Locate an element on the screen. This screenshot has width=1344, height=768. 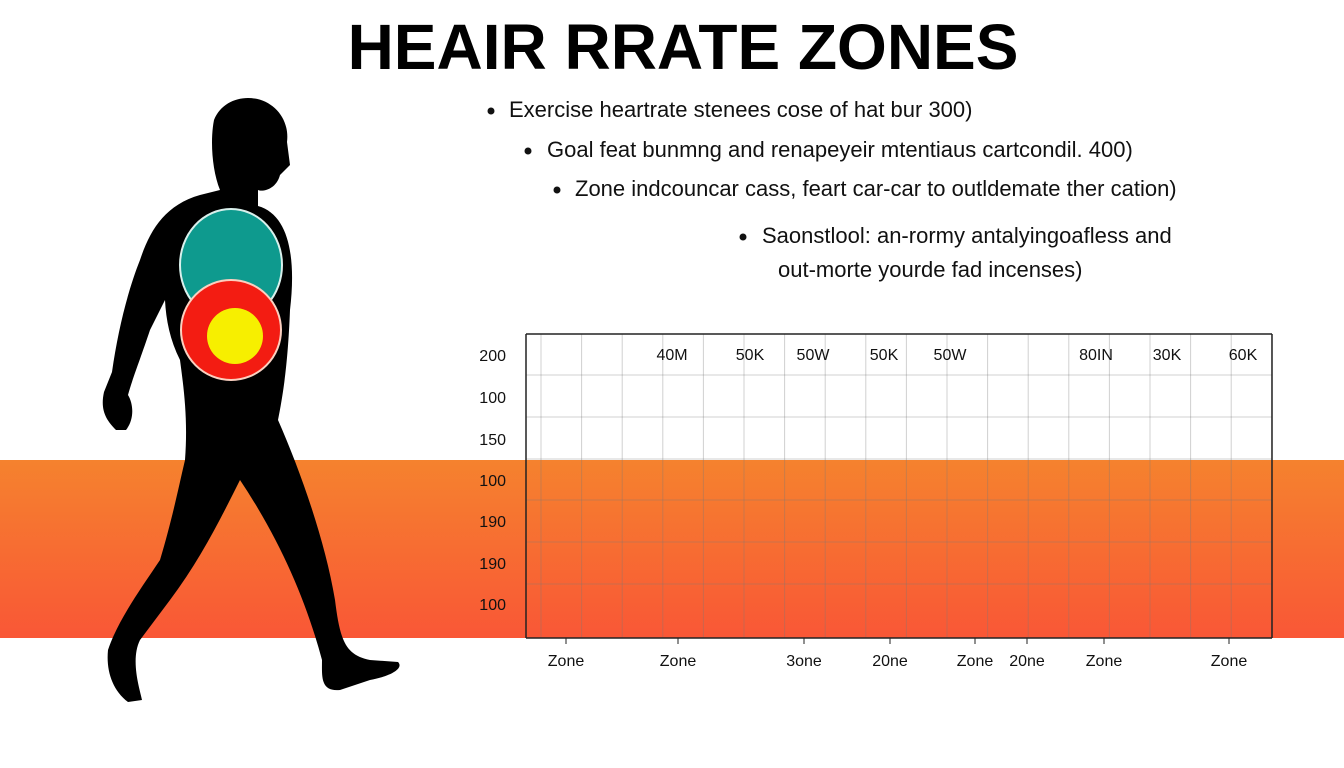
bullet-text: out-morte yourde fad incenses) is located at coordinates (930, 269).